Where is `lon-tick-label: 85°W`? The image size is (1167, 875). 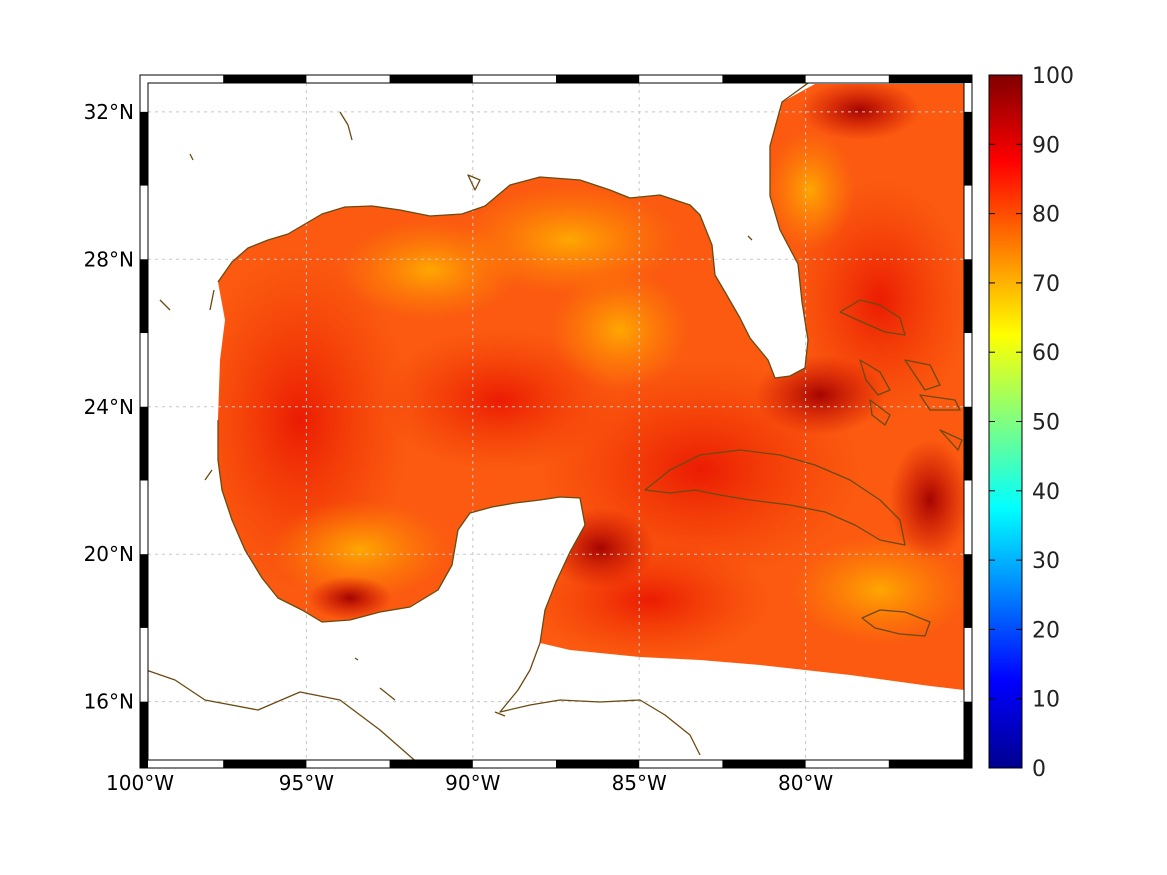 lon-tick-label: 85°W is located at coordinates (639, 783).